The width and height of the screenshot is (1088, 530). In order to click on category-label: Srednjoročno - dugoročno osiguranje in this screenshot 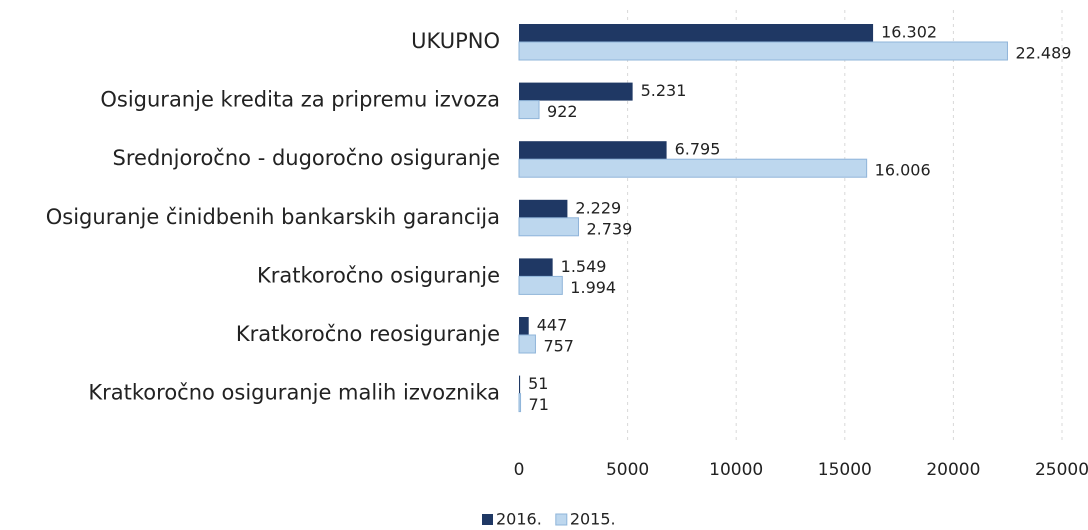, I will do `click(306, 158)`.